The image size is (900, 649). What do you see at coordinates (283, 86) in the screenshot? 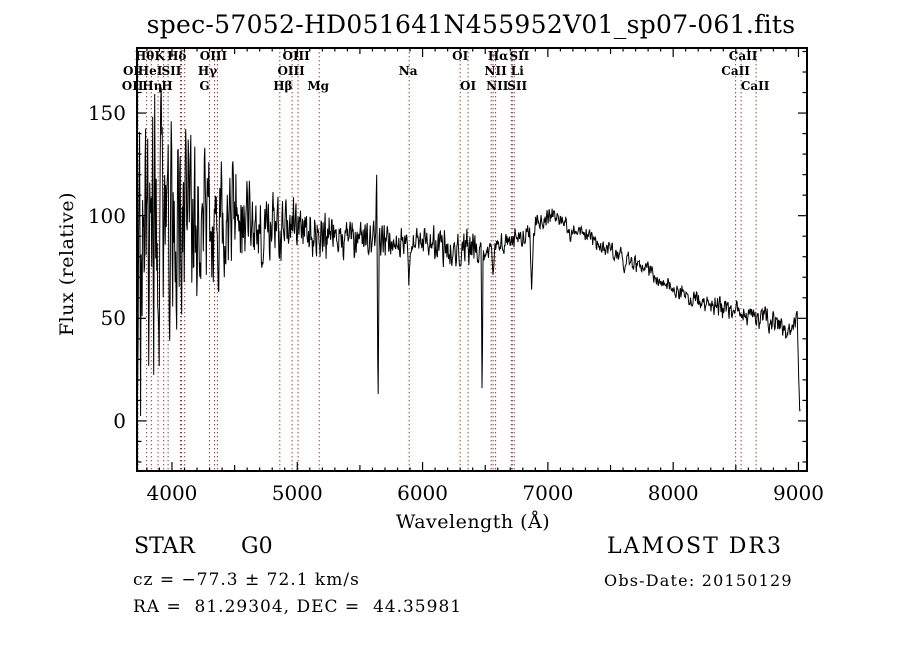
I see `spectral-line-label: Hβ` at bounding box center [283, 86].